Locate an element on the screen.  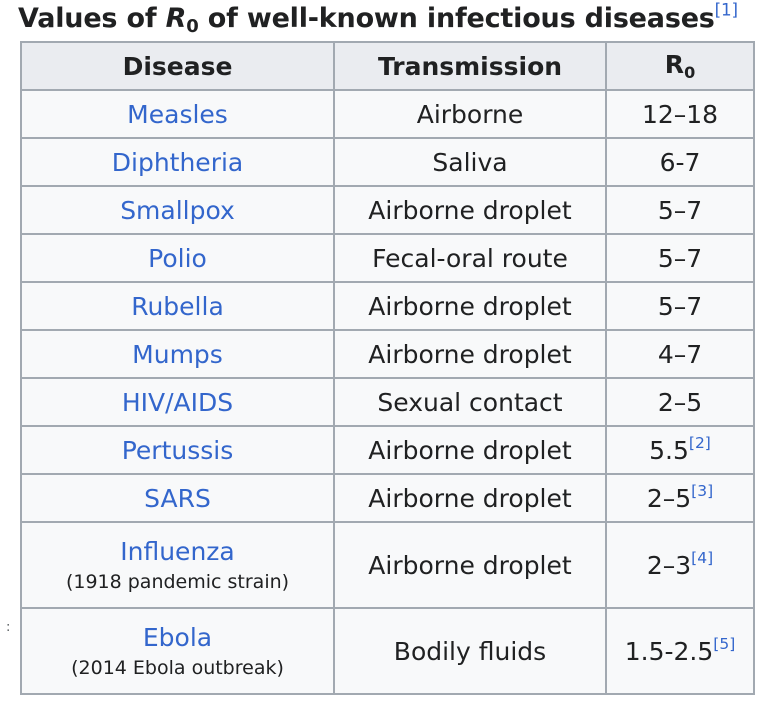
table-row: Mumps Airborne droplet 4–7 is located at coordinates (387, 354).